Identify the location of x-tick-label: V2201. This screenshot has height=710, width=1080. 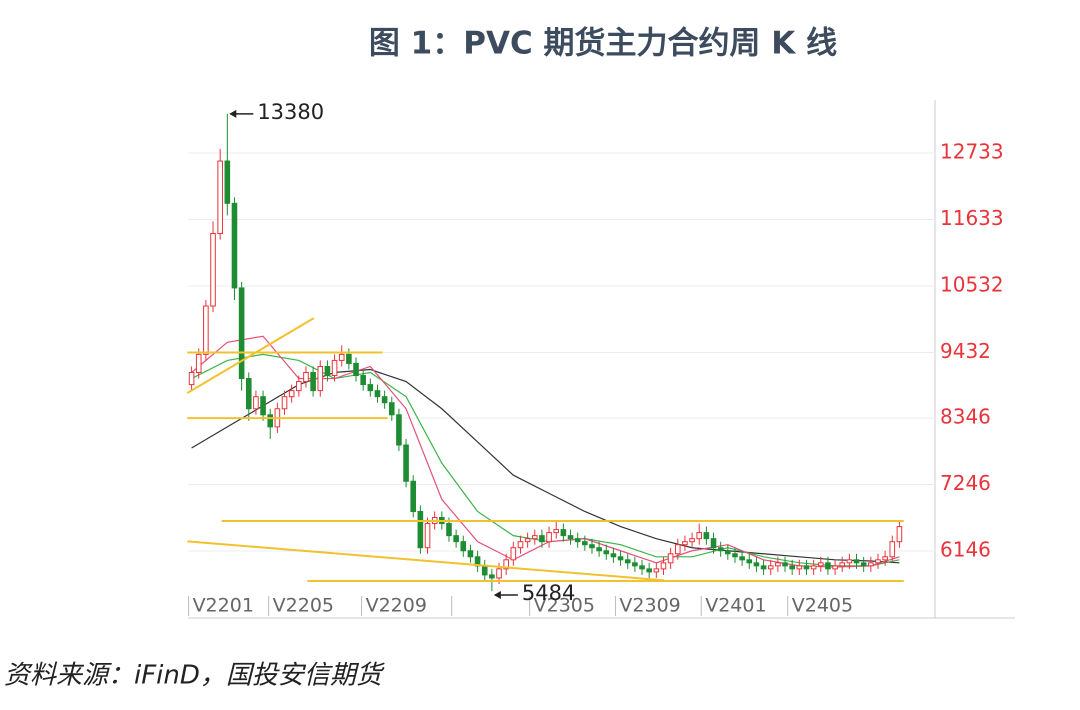
(223, 606).